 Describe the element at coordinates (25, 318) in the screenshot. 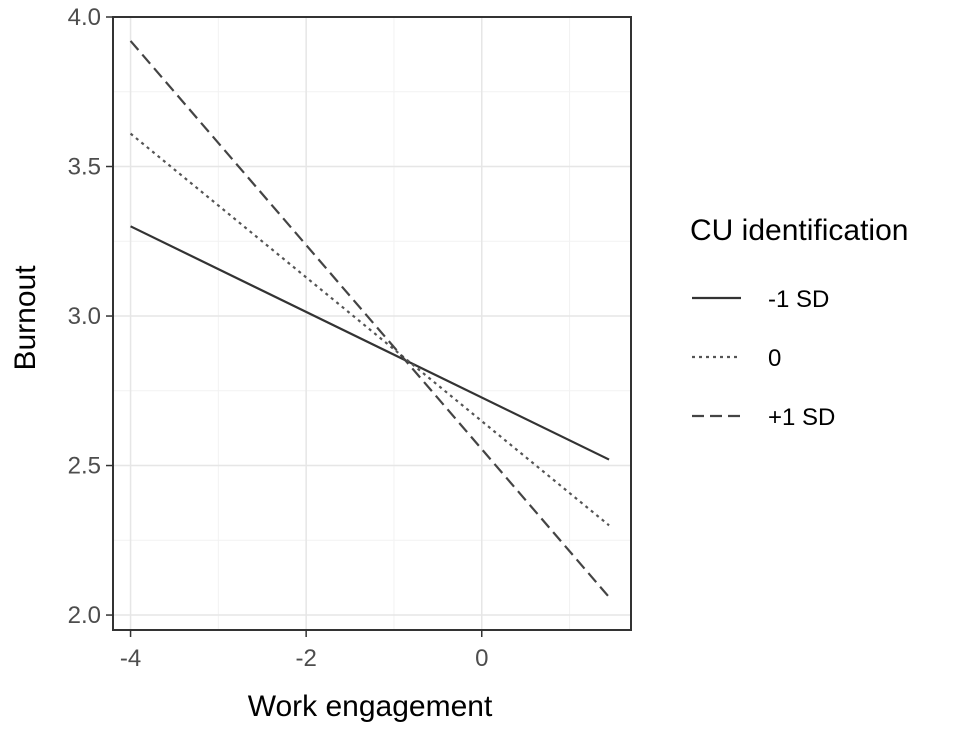

I see `y-axis-title: Burnout` at that location.